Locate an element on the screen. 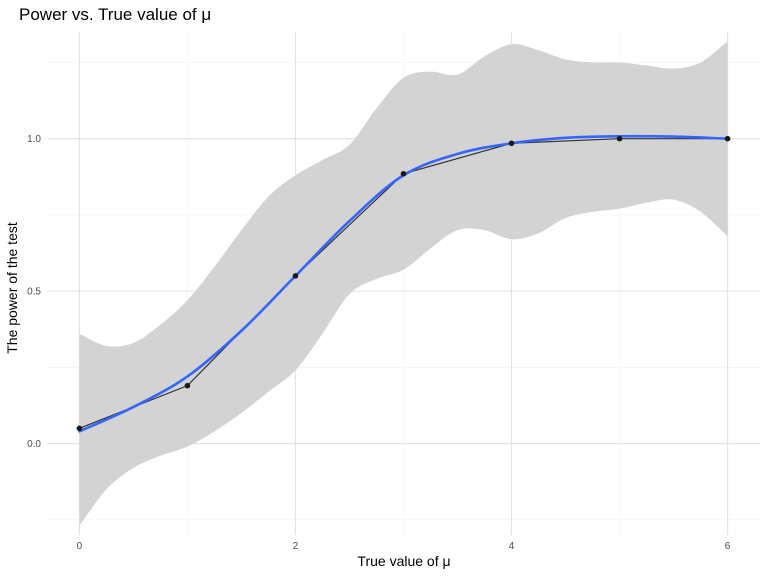  y-tick-label: 0.0 is located at coordinates (34, 444).